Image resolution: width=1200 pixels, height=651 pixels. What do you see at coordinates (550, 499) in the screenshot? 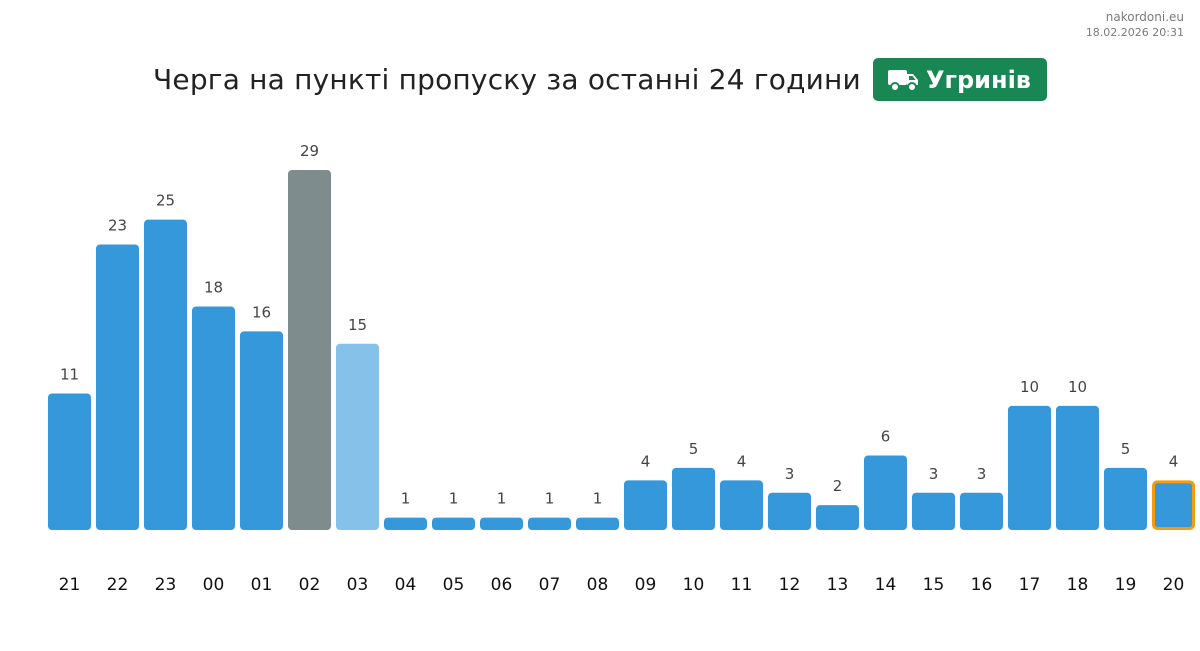
I see `value-label-07: 1` at bounding box center [550, 499].